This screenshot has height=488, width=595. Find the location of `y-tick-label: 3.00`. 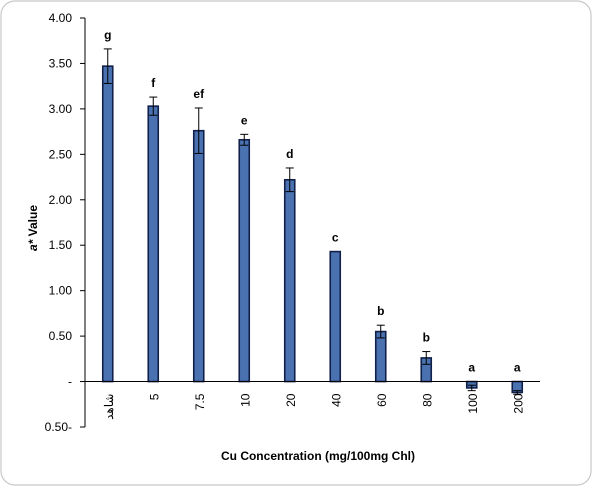

y-tick-label: 3.00 is located at coordinates (61, 109).